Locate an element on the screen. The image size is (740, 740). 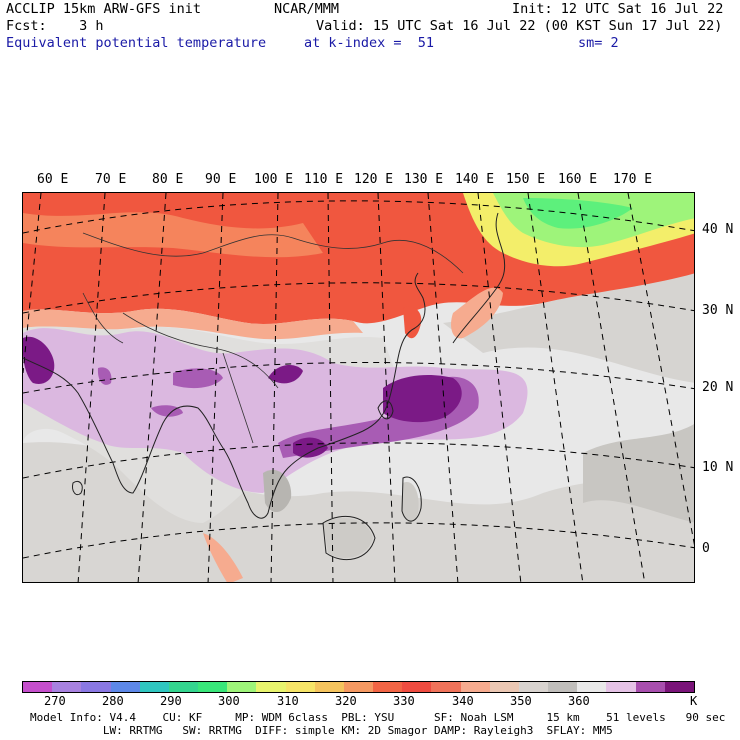
lon-label: 80 E is located at coordinates (168, 179).